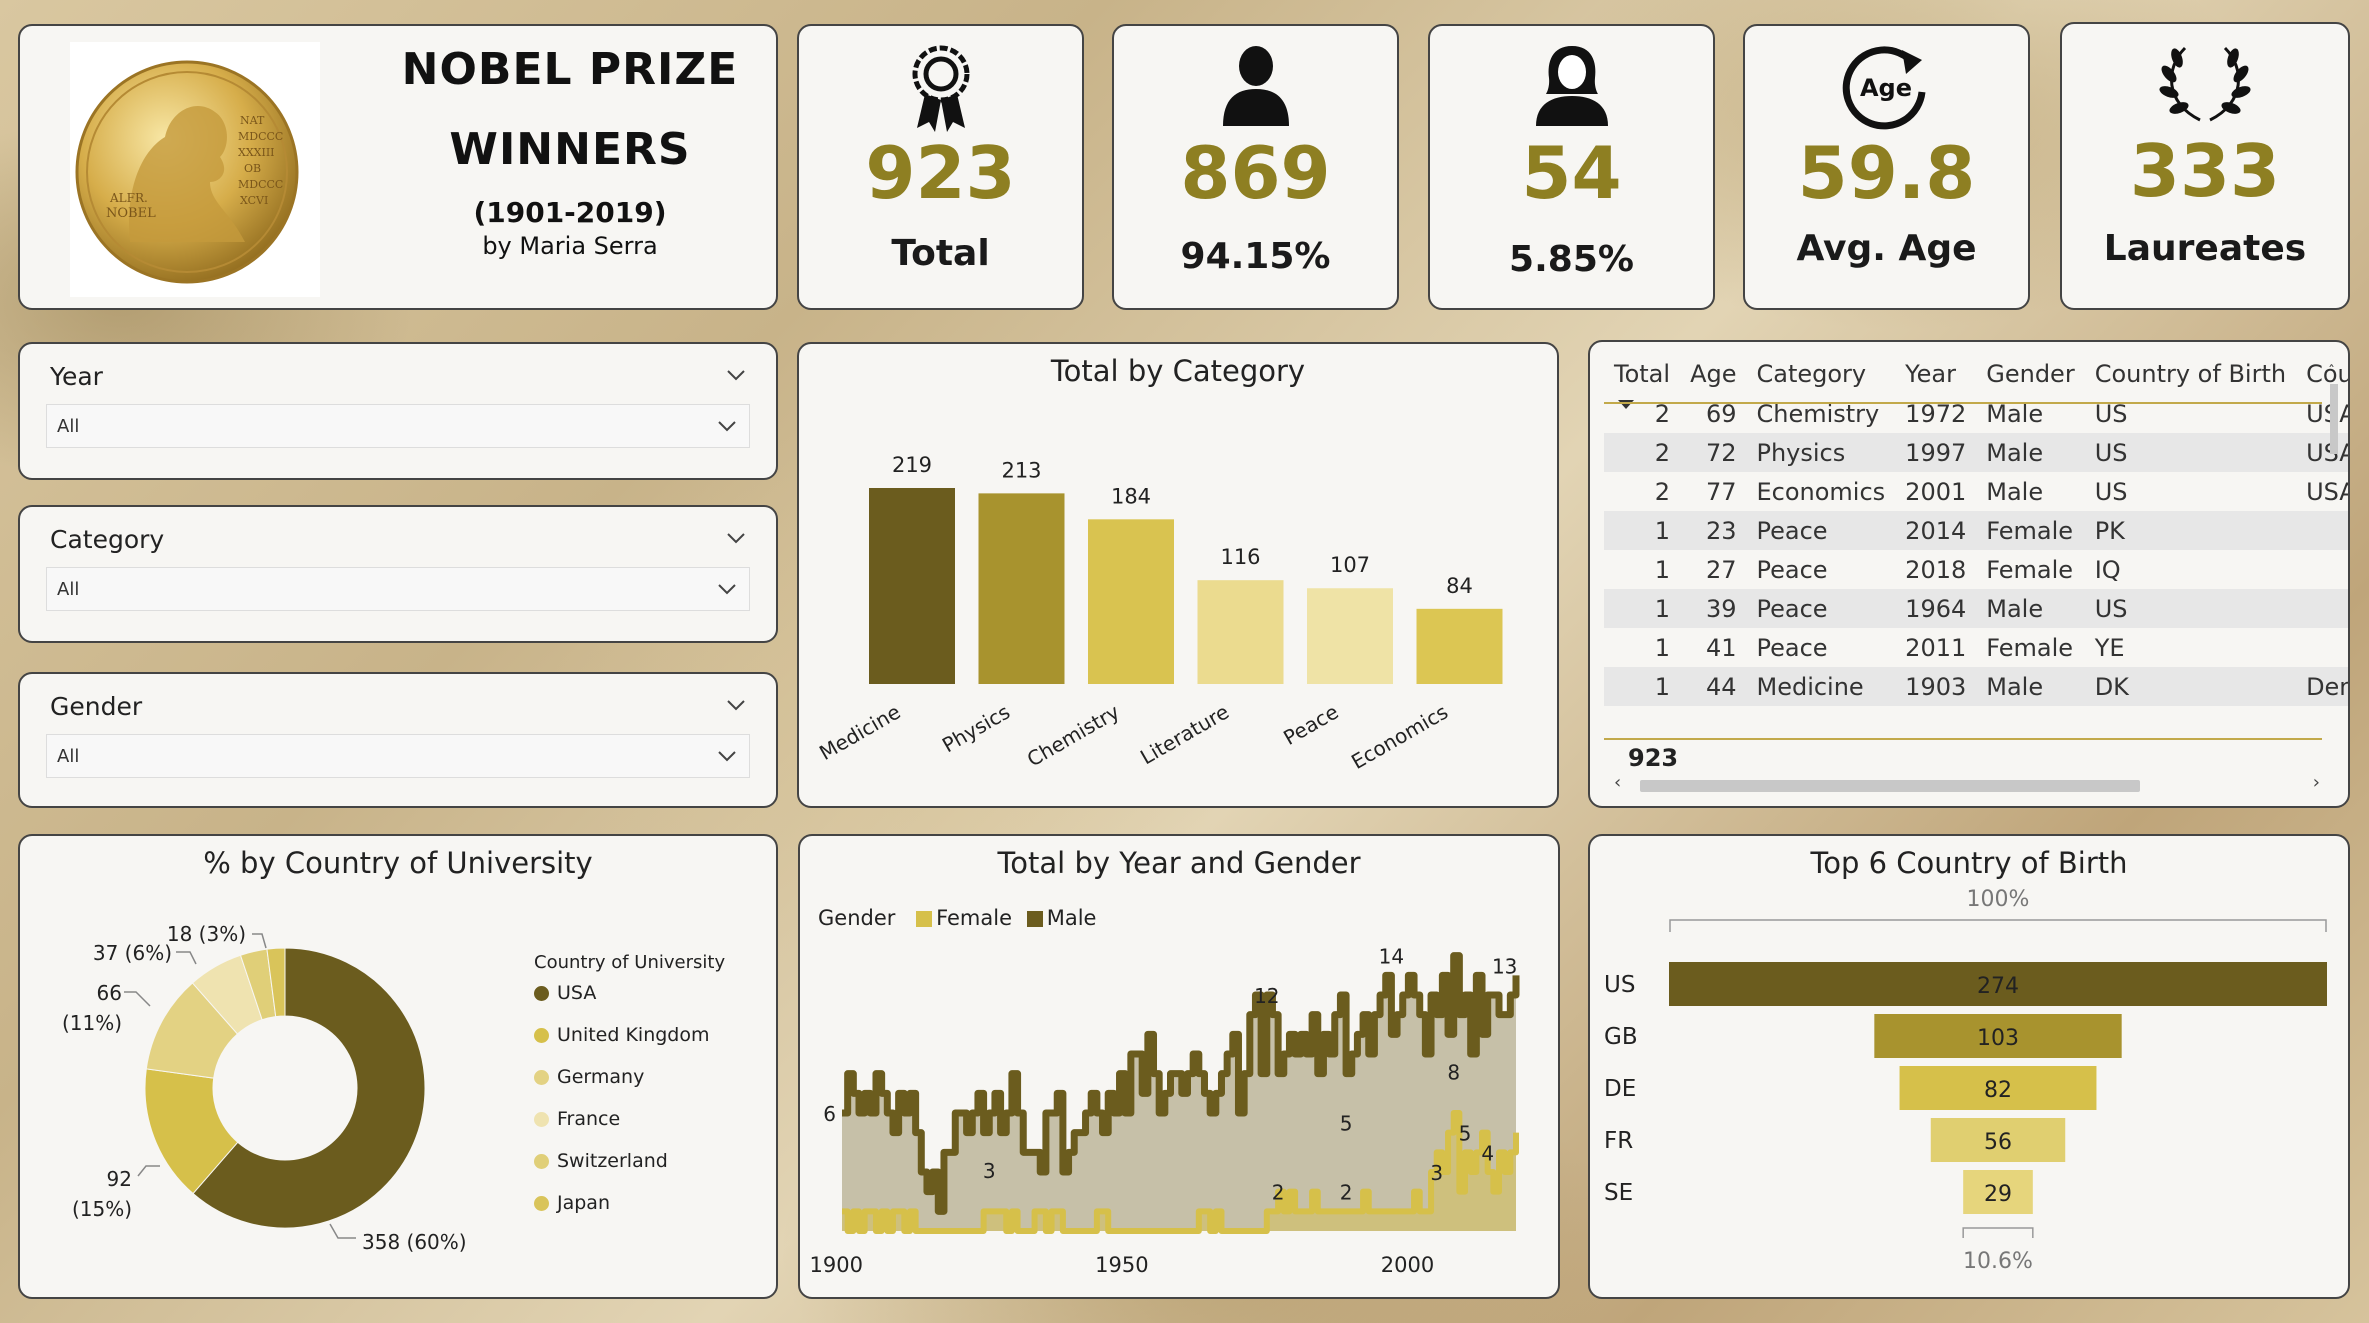 This screenshot has width=2369, height=1323. Describe the element at coordinates (2205, 166) in the screenshot. I see `kpi-laureates-card: 333 Laureates` at that location.